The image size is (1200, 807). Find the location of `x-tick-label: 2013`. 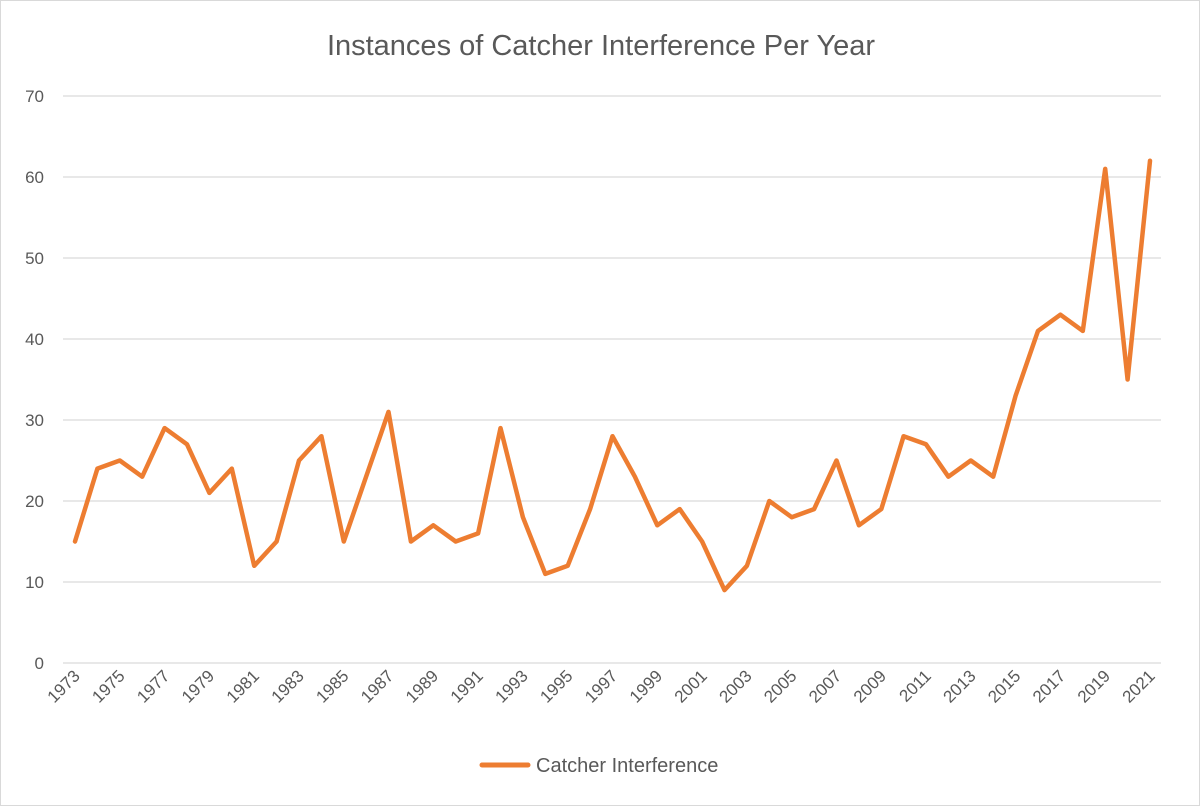

x-tick-label: 2013 is located at coordinates (959, 686).